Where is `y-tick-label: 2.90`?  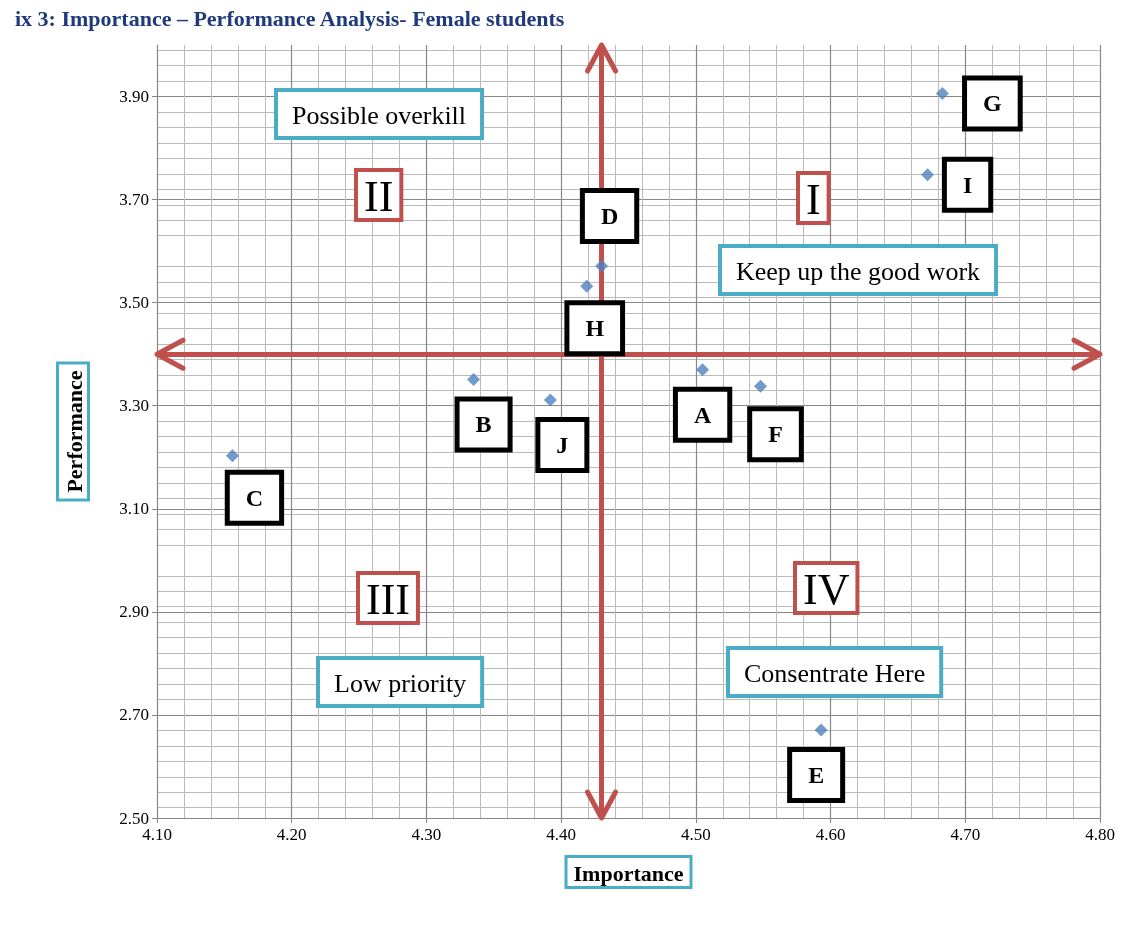 y-tick-label: 2.90 is located at coordinates (134, 612).